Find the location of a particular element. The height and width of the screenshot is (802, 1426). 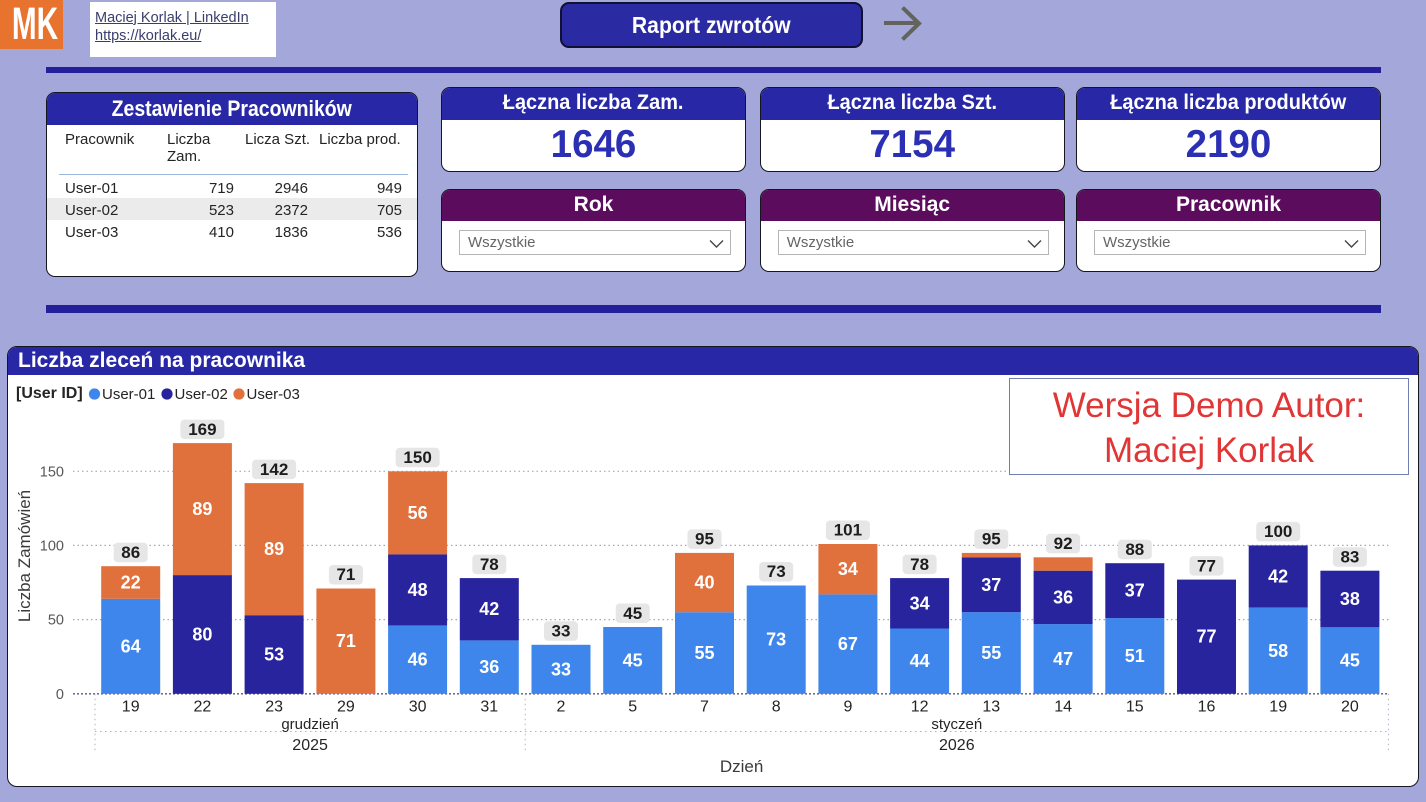

svg-text: User-02 is located at coordinates (201, 394).